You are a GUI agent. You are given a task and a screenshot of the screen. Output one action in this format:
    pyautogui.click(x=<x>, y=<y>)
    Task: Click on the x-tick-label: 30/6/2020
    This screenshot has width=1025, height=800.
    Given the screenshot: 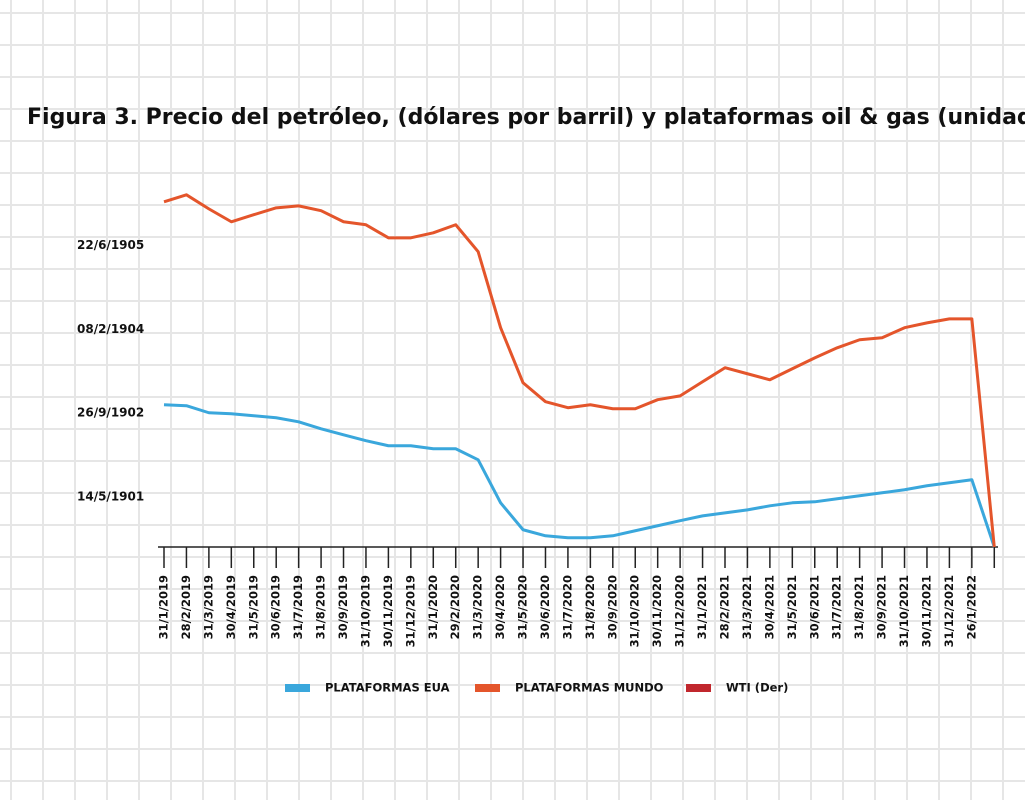 What is the action you would take?
    pyautogui.click(x=545, y=607)
    